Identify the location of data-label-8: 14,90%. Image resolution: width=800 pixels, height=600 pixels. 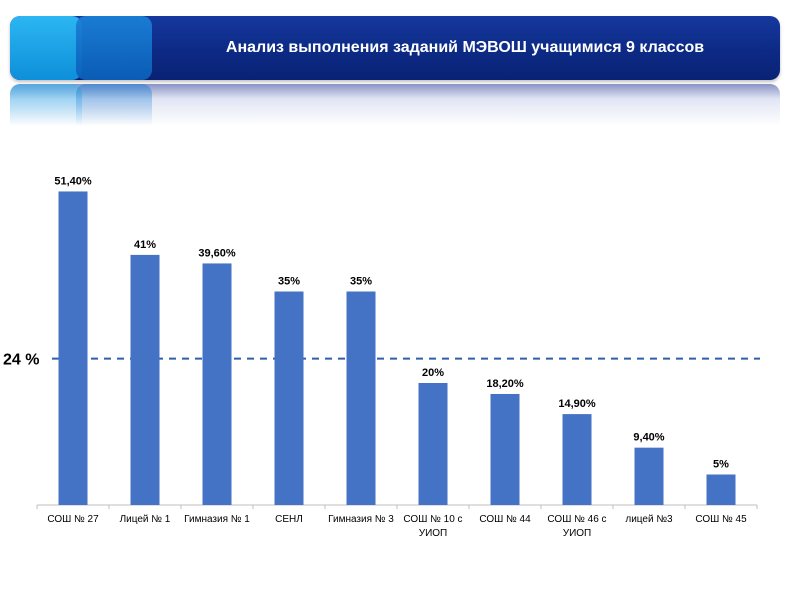
(577, 404).